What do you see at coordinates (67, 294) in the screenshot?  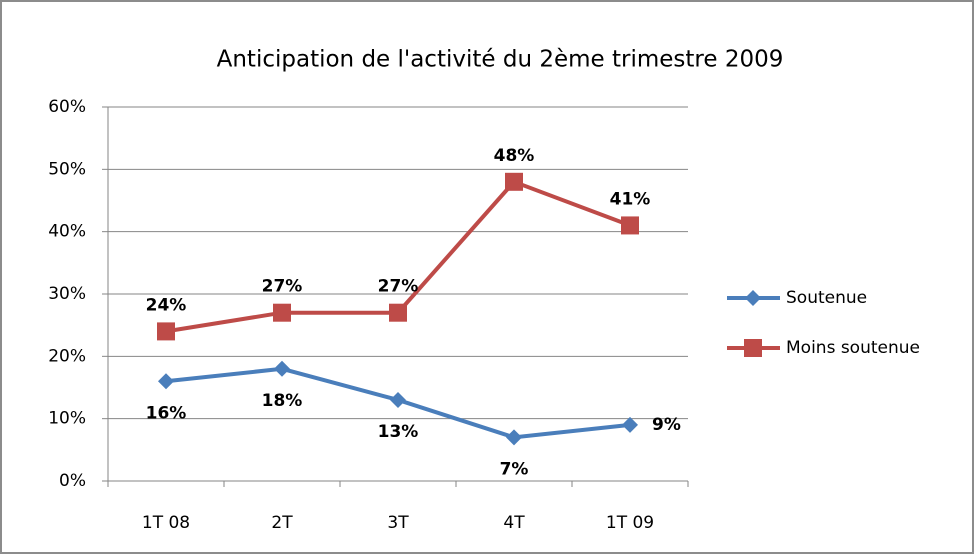 I see `y-tick-label: 30%` at bounding box center [67, 294].